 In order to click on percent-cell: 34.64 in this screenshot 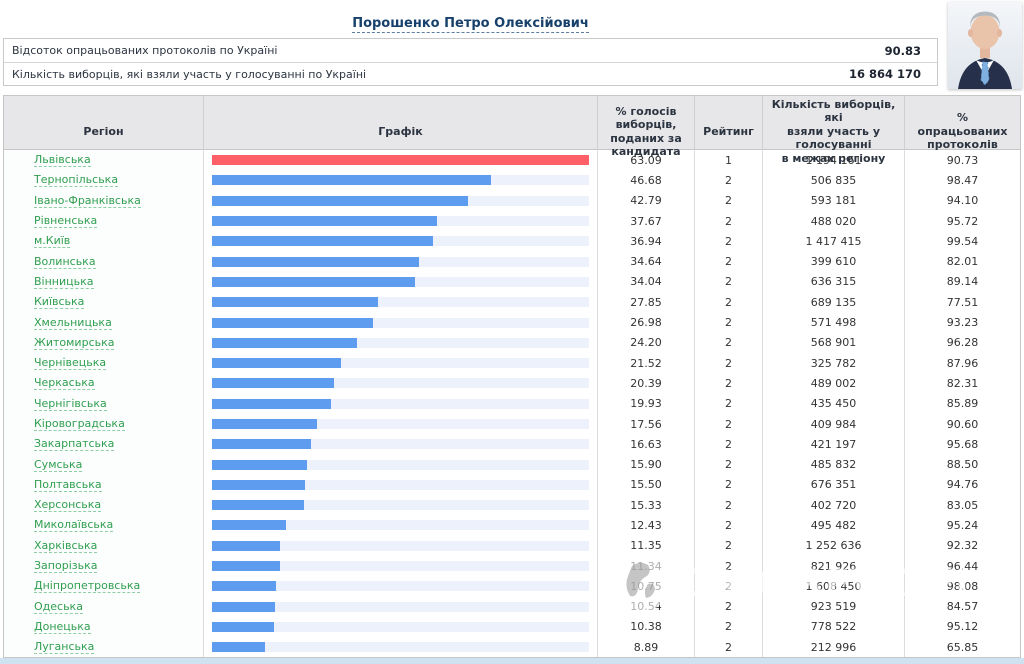, I will do `click(646, 261)`.